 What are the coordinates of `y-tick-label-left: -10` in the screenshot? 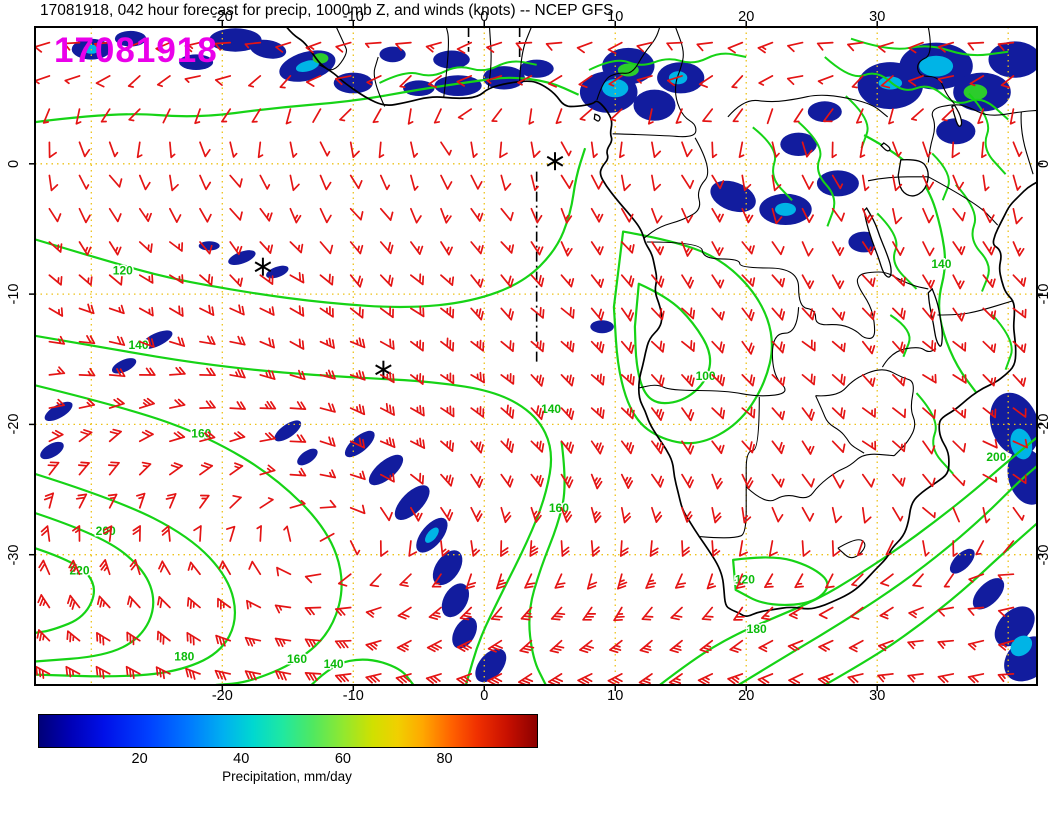 It's located at (14, 294).